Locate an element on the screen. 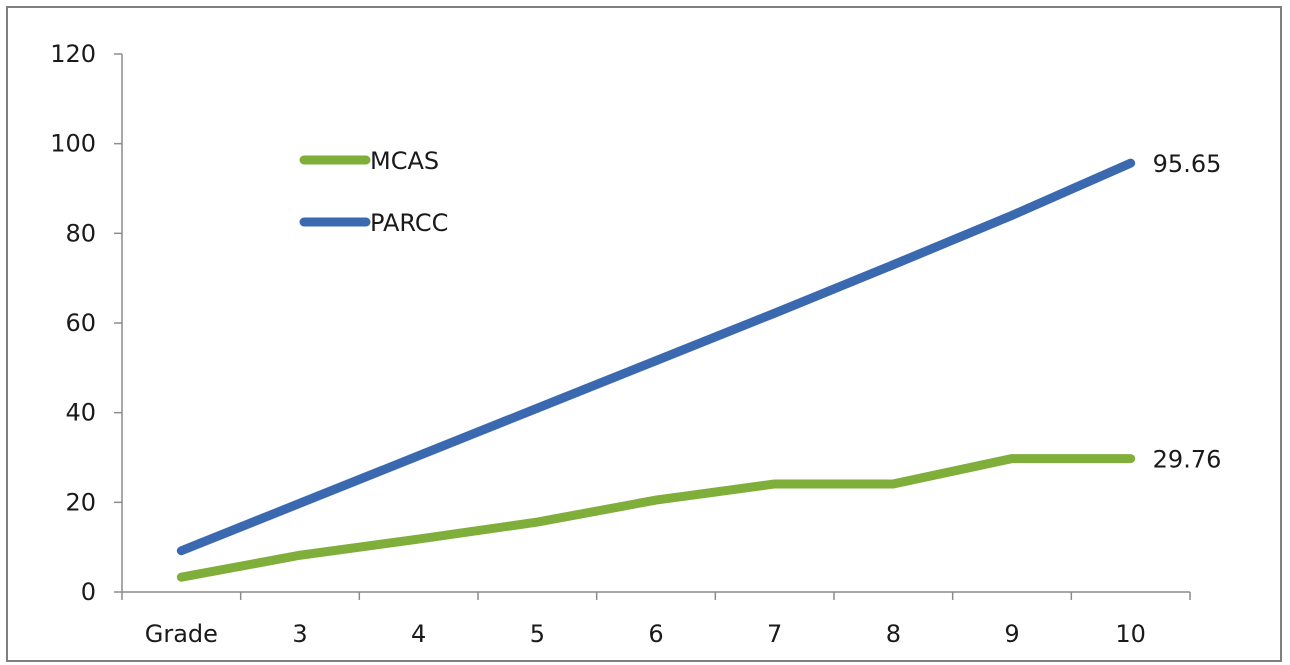  x-tick-label: 8 is located at coordinates (893, 634).